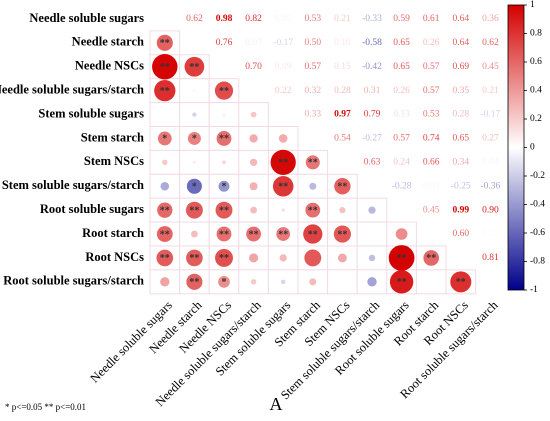 Image resolution: width=550 pixels, height=421 pixels. Describe the element at coordinates (253, 67) in the screenshot. I see `value-label: 0.70` at that location.